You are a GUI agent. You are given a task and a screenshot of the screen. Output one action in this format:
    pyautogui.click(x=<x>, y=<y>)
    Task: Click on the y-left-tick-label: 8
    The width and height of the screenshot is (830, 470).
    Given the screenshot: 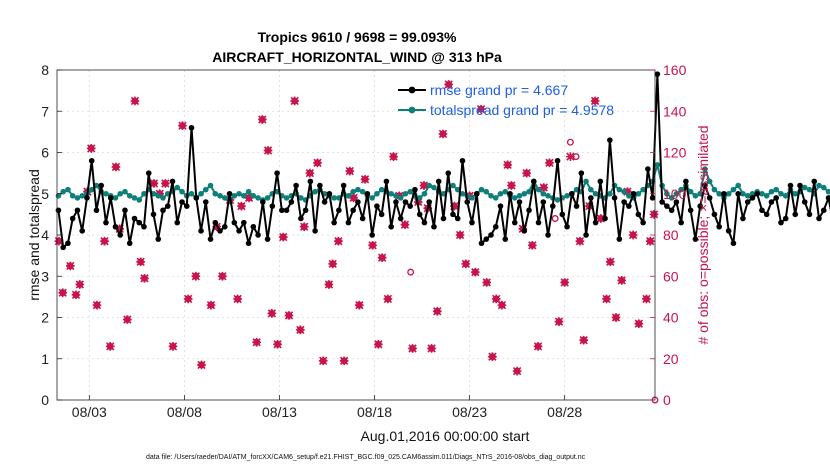 What is the action you would take?
    pyautogui.click(x=45, y=70)
    